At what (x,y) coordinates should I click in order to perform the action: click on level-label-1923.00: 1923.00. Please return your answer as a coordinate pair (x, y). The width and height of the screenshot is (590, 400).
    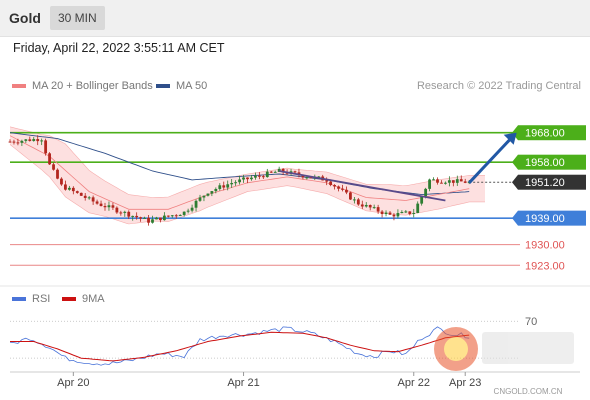
    Looking at the image, I should click on (545, 266).